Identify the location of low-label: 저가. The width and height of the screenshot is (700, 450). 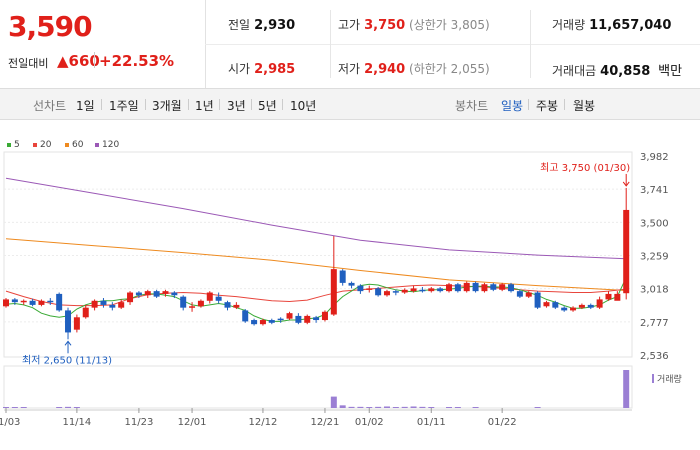
(349, 69).